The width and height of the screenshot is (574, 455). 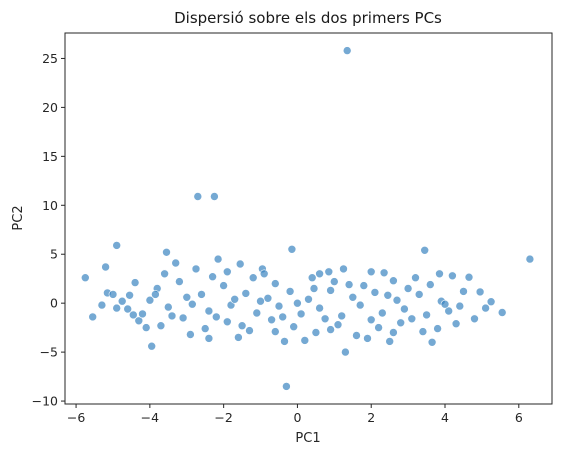 I want to click on y-tick-label: 5, so click(x=54, y=254).